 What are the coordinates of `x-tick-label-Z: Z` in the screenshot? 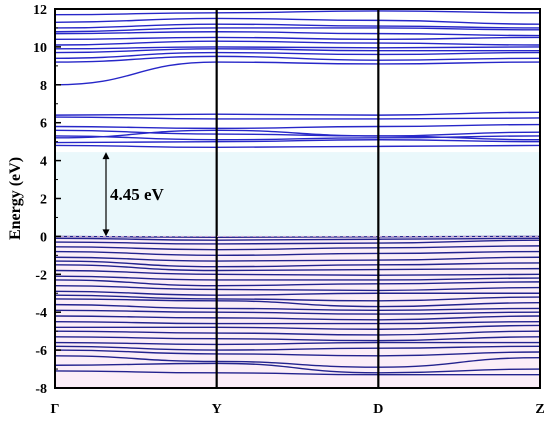 It's located at (539, 409).